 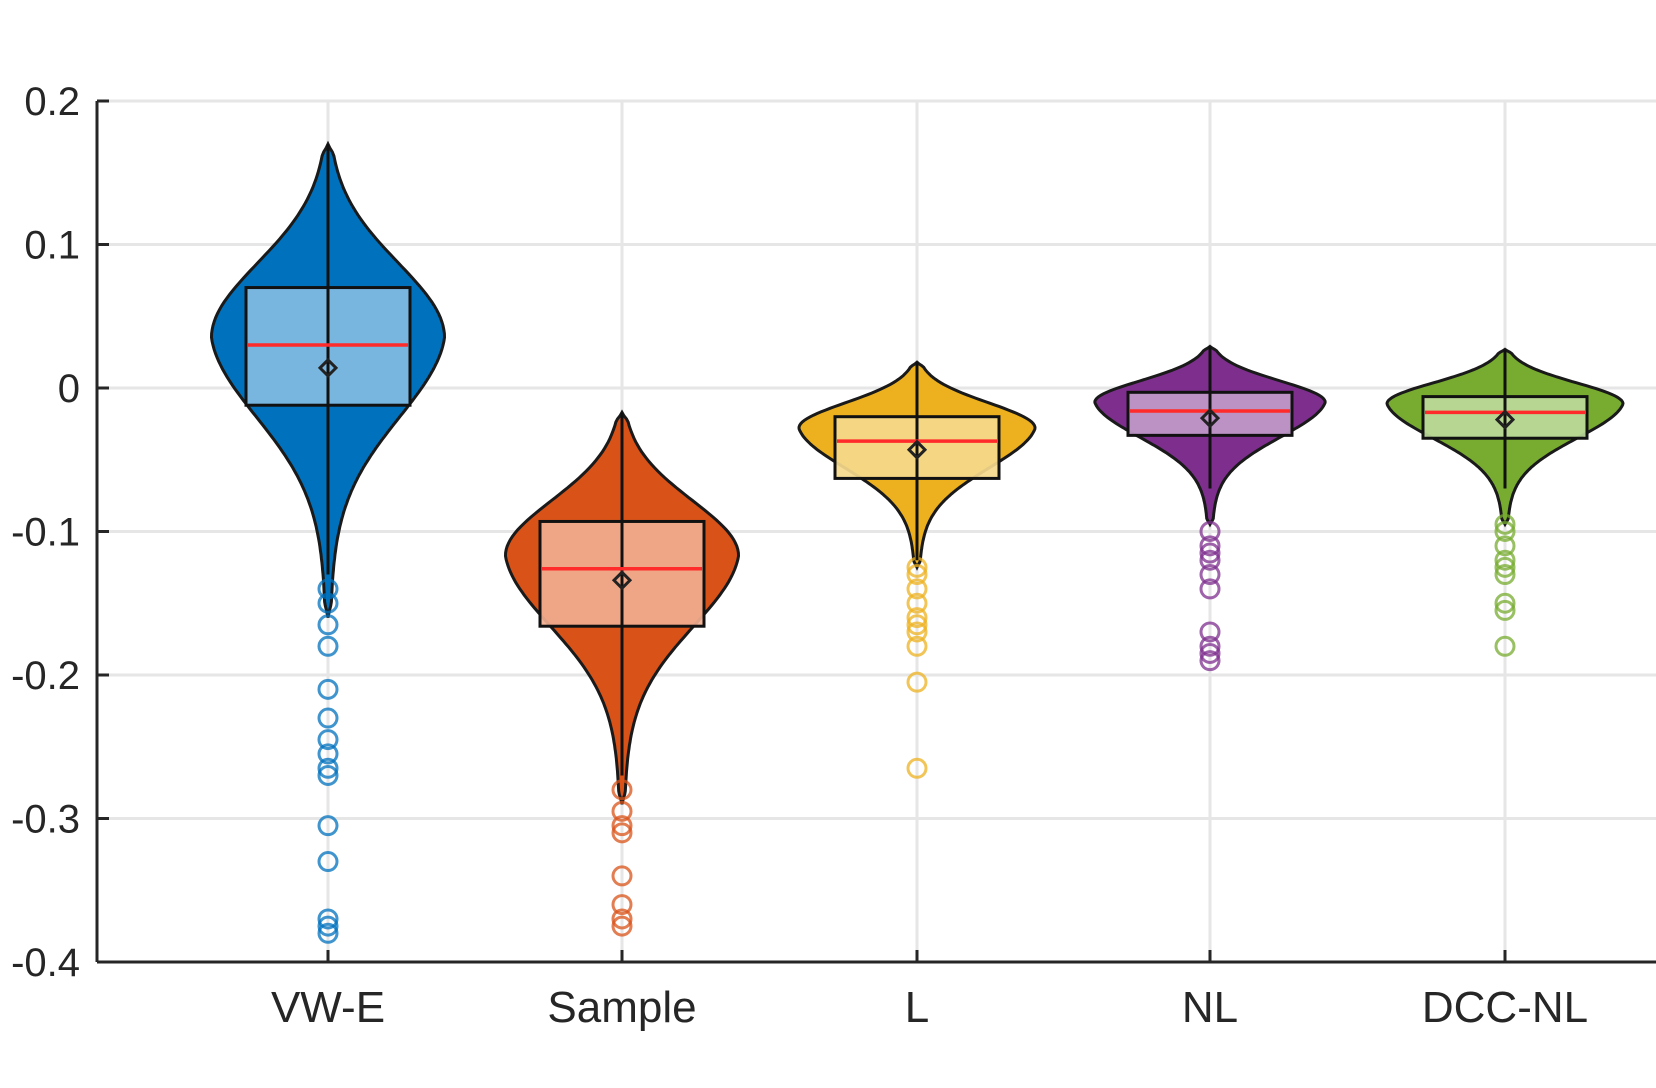 I want to click on violin-sample, so click(x=622, y=673).